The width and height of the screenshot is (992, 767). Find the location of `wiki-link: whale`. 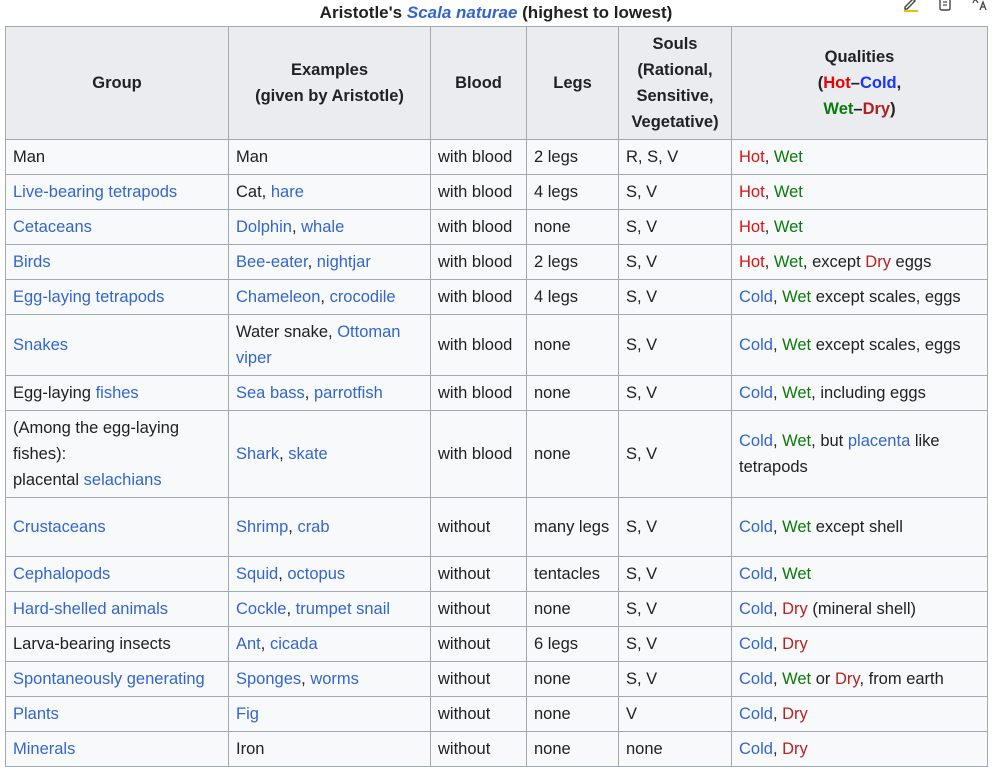

wiki-link: whale is located at coordinates (323, 227).